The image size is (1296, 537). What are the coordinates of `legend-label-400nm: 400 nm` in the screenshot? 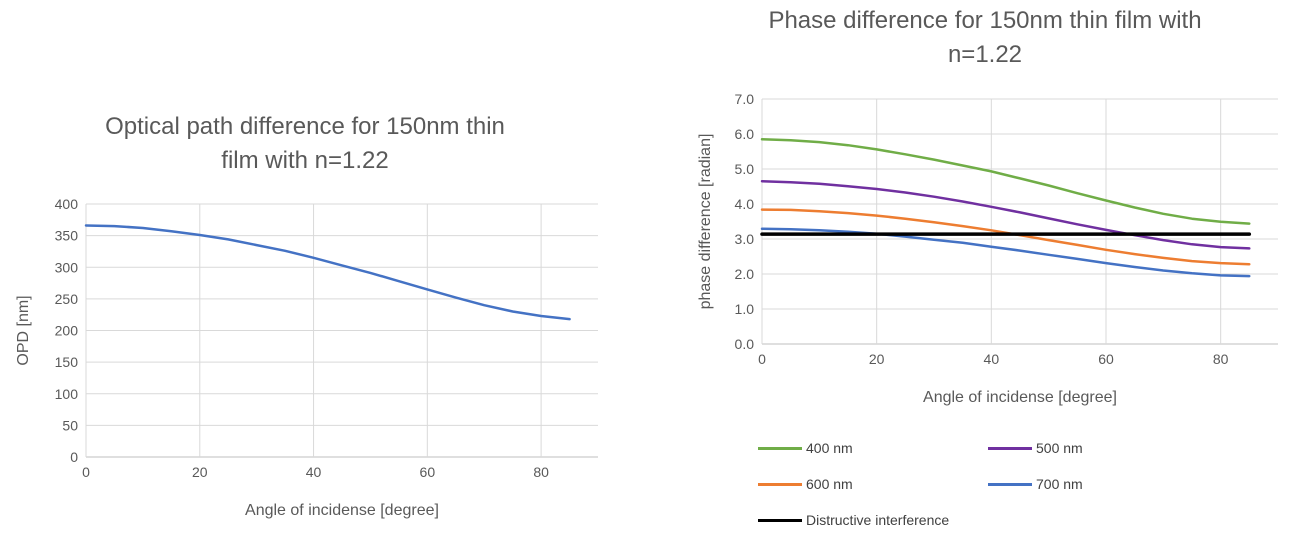 It's located at (829, 448).